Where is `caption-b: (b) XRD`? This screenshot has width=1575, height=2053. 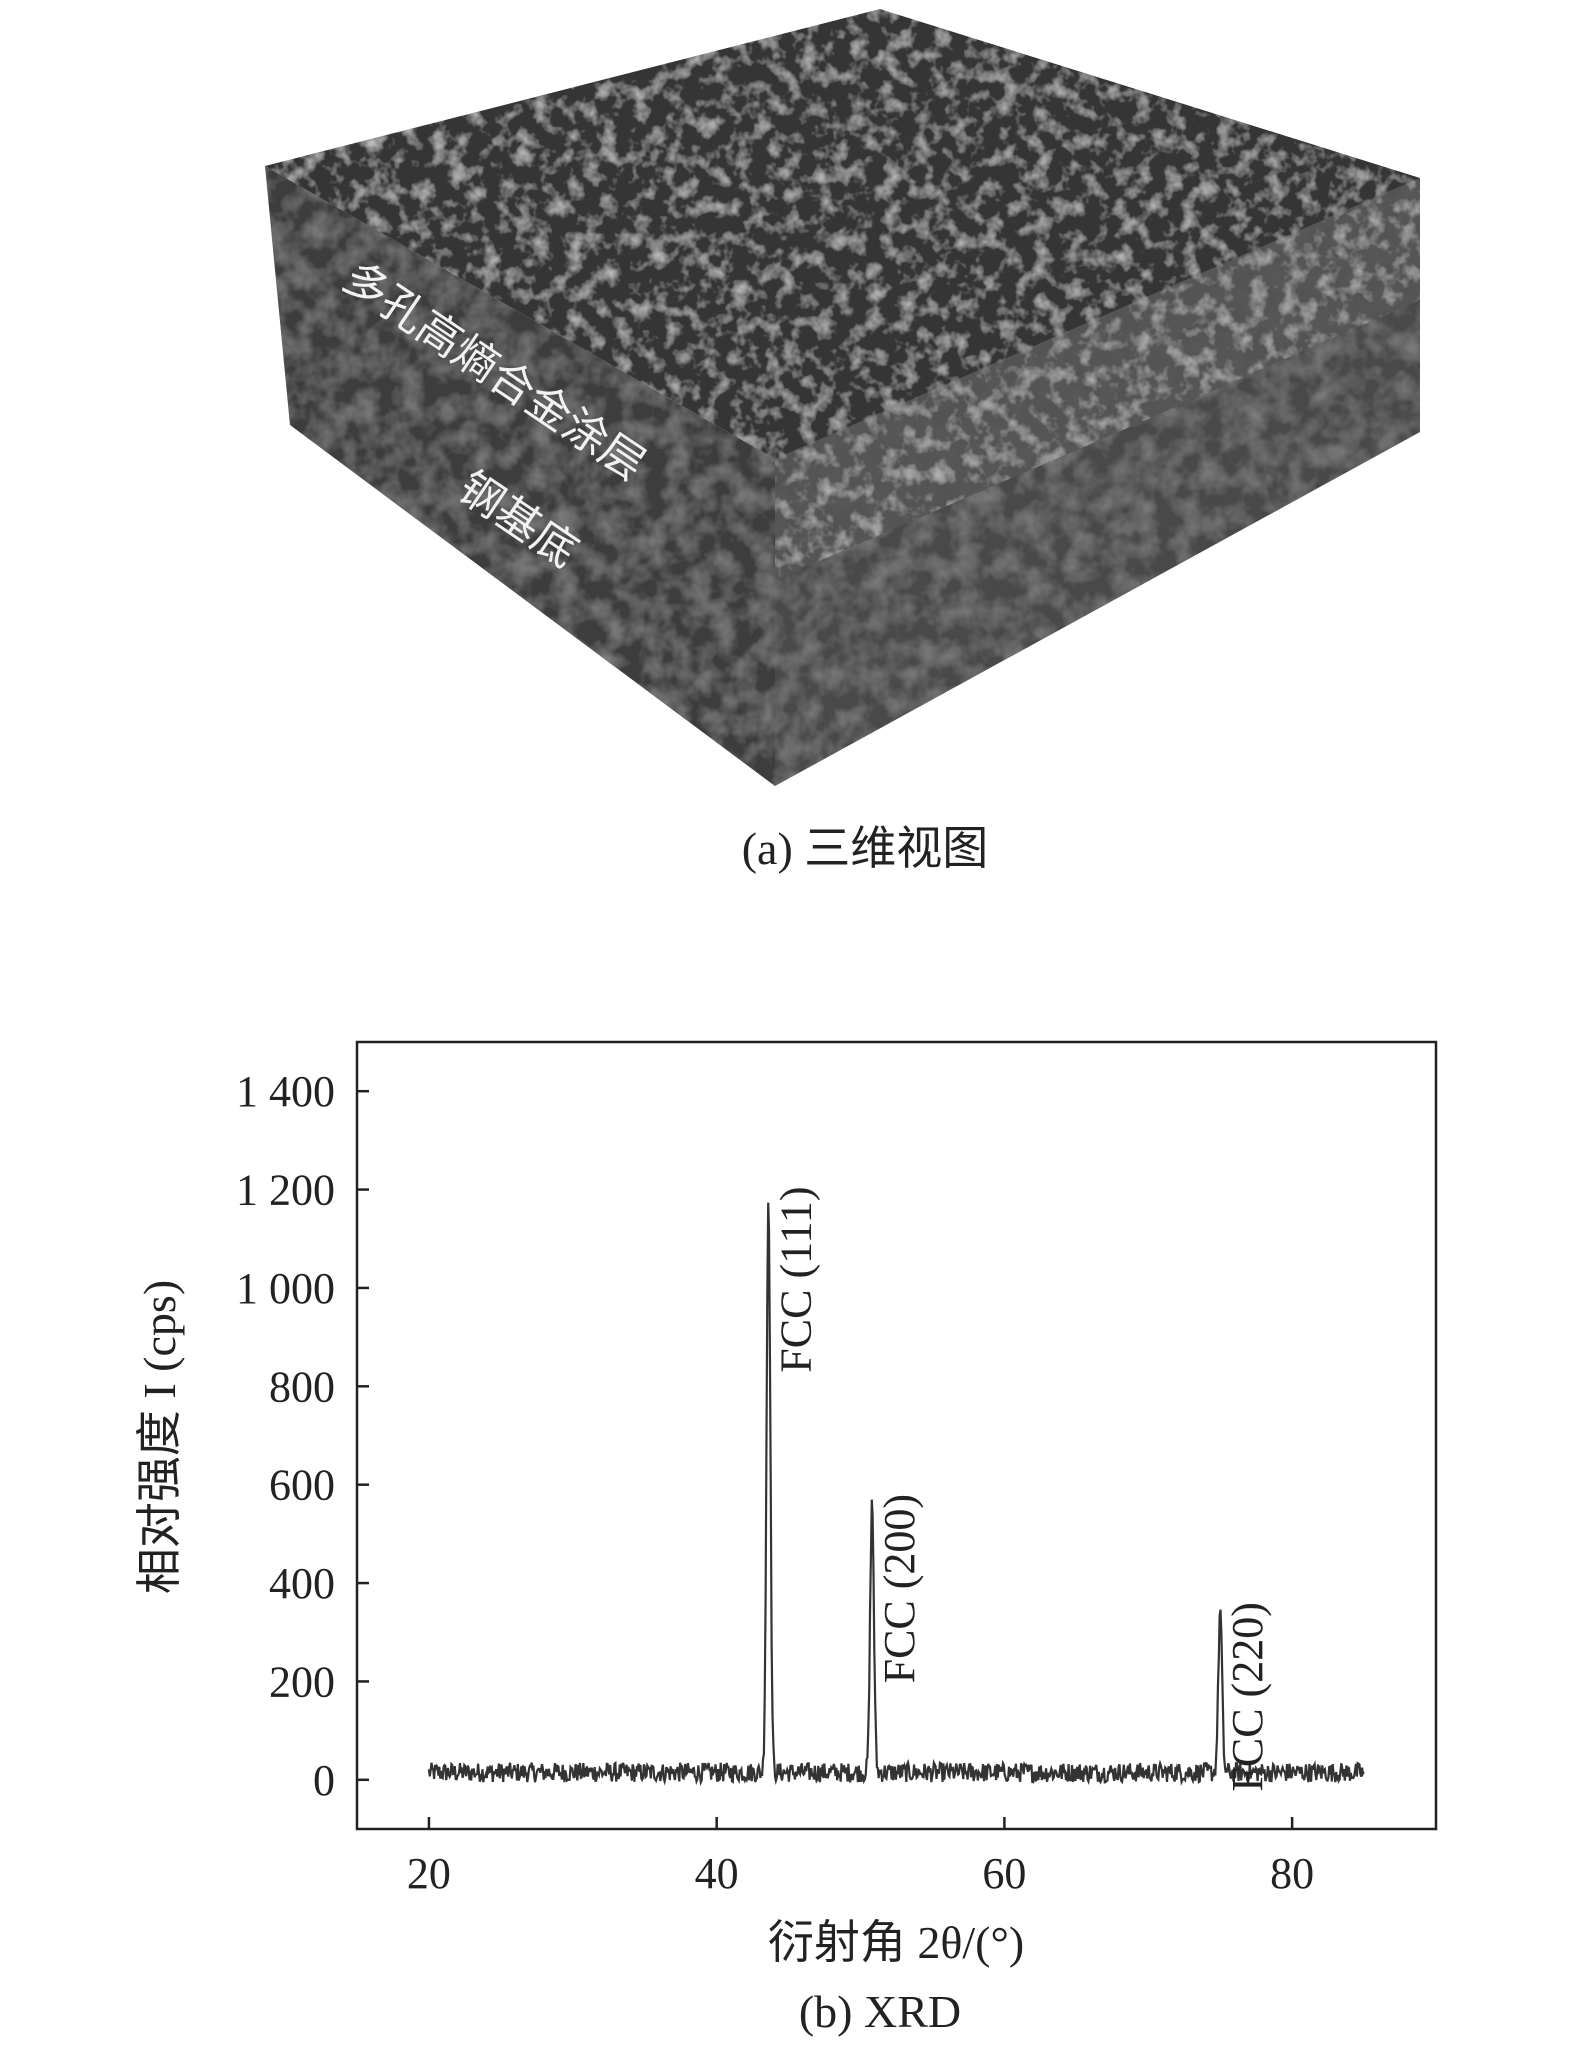 caption-b: (b) XRD is located at coordinates (880, 2011).